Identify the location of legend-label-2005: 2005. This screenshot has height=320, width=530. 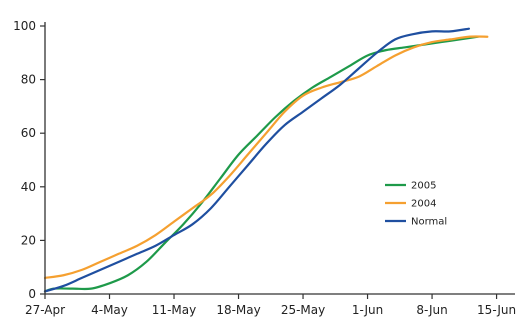
(423, 186).